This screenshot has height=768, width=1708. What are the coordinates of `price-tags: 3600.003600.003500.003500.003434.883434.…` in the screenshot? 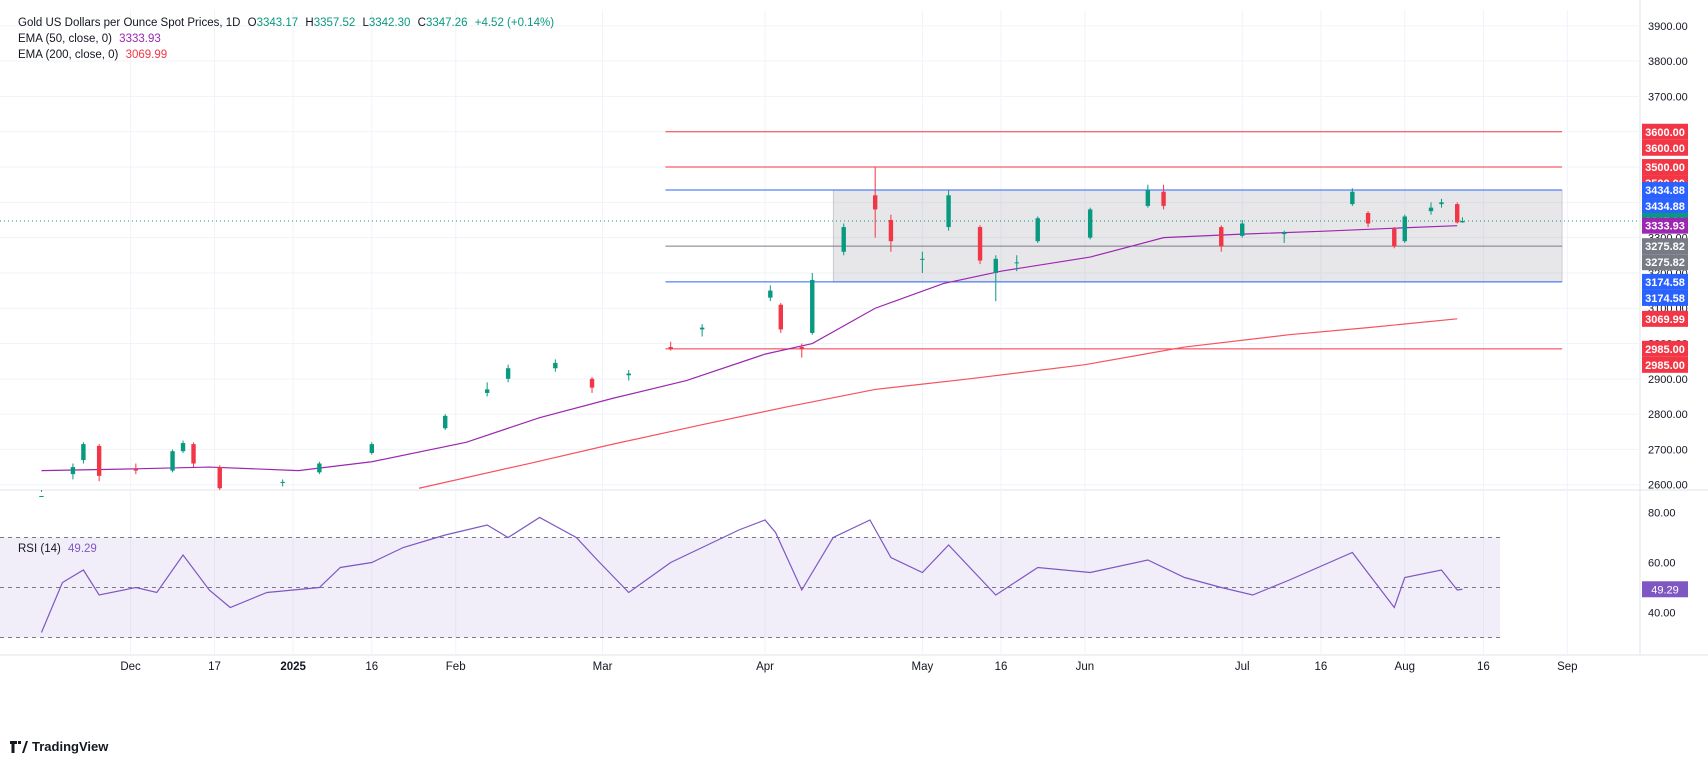 It's located at (1665, 248).